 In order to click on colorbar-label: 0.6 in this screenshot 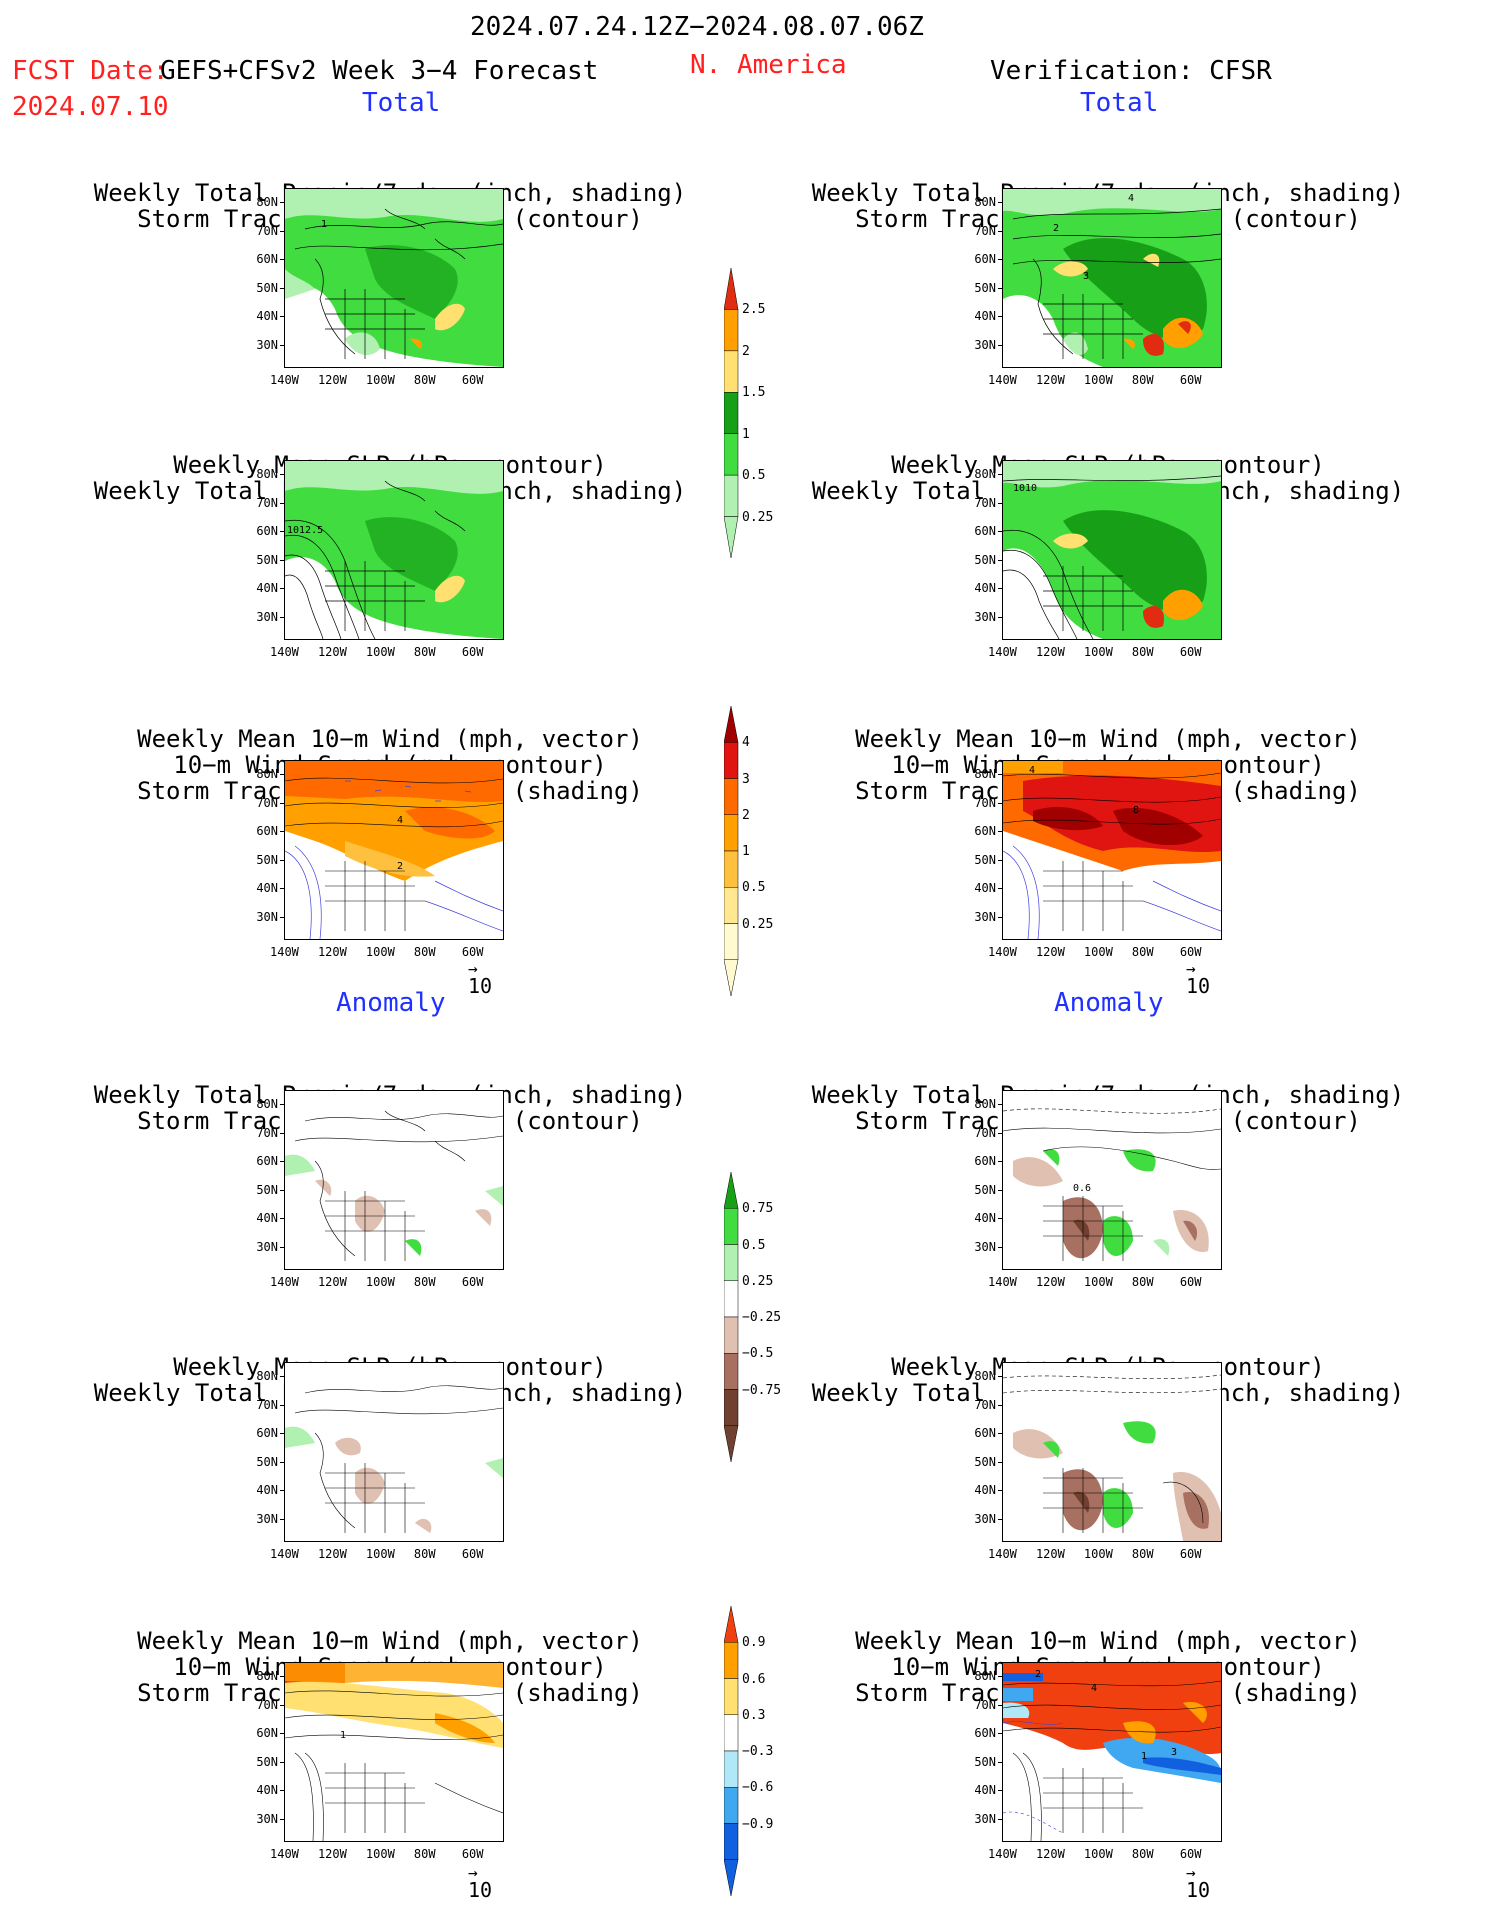, I will do `click(754, 1679)`.